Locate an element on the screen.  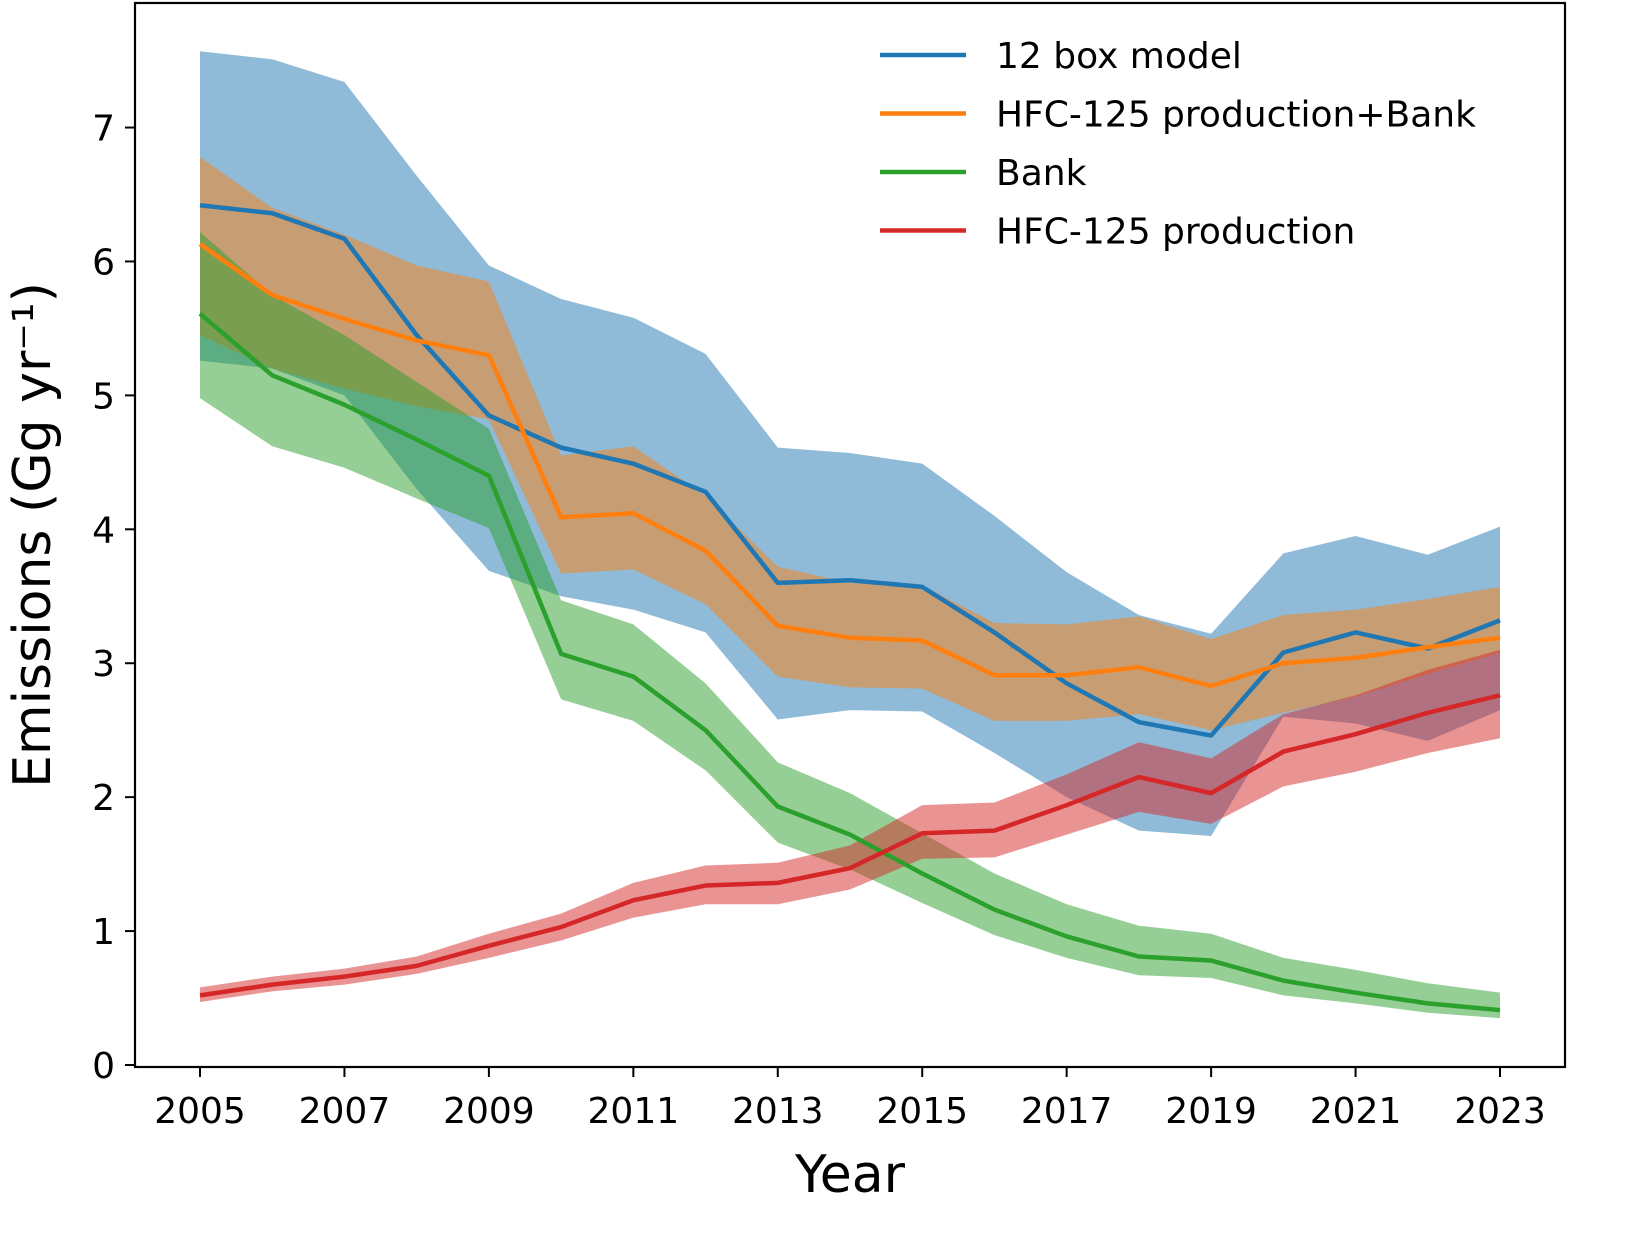
legend-label-hfc-125-production-bank: HFC-125 production+Bank is located at coordinates (1236, 115).